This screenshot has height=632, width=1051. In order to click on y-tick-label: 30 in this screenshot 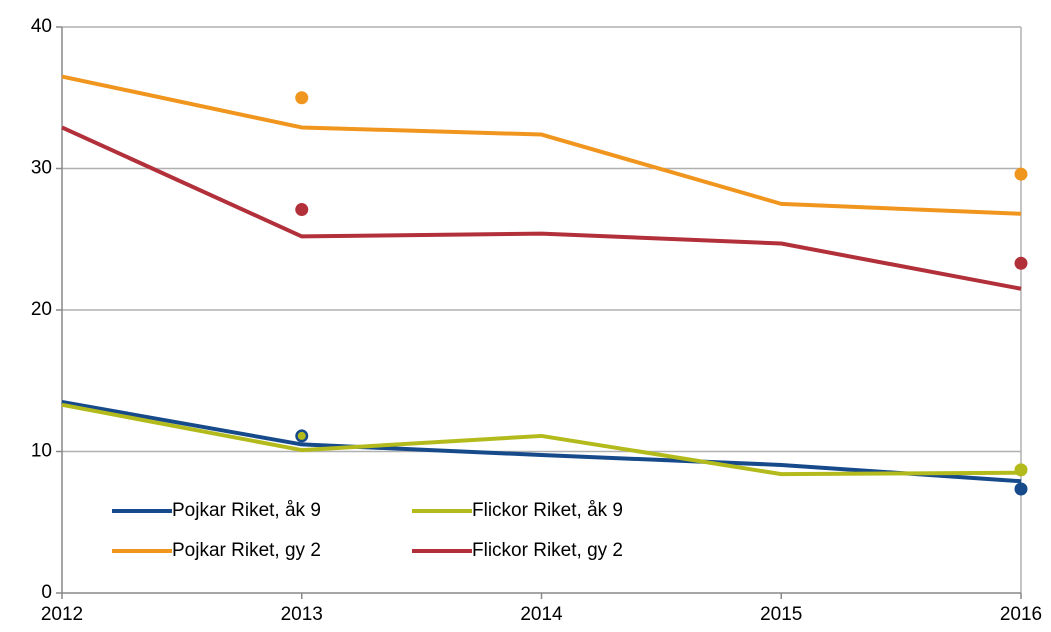, I will do `click(41, 168)`.